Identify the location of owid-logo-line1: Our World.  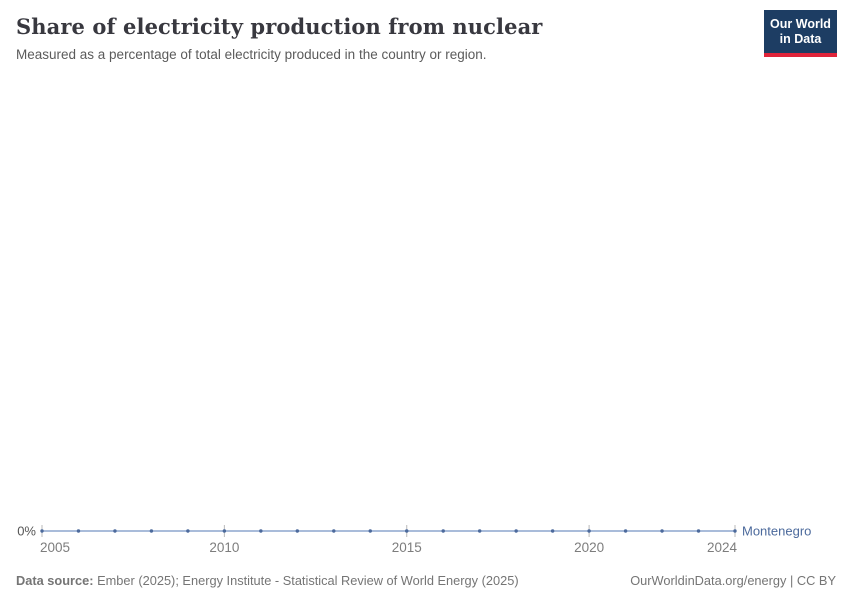
(800, 23).